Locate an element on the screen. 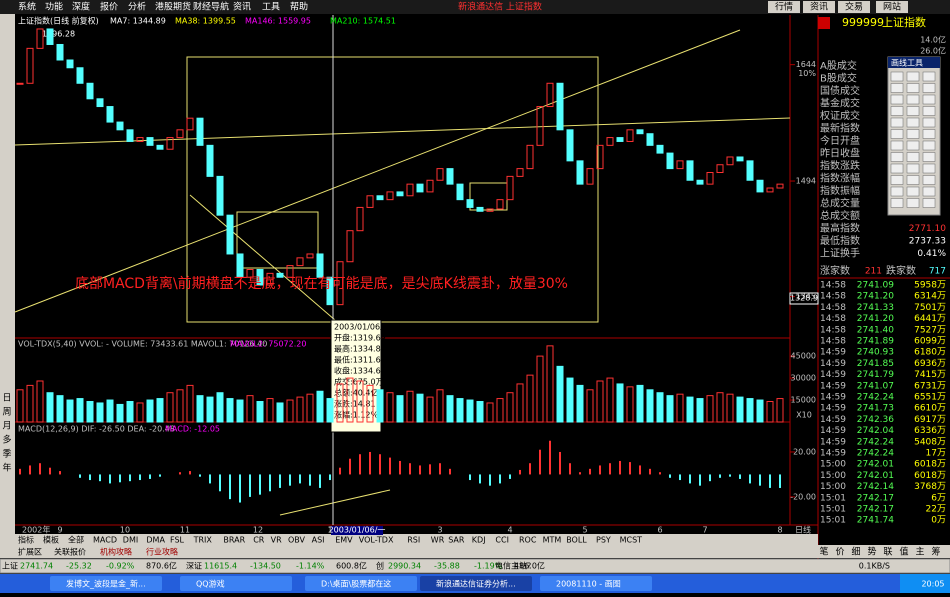  indicator-tab: CCI is located at coordinates (502, 540).